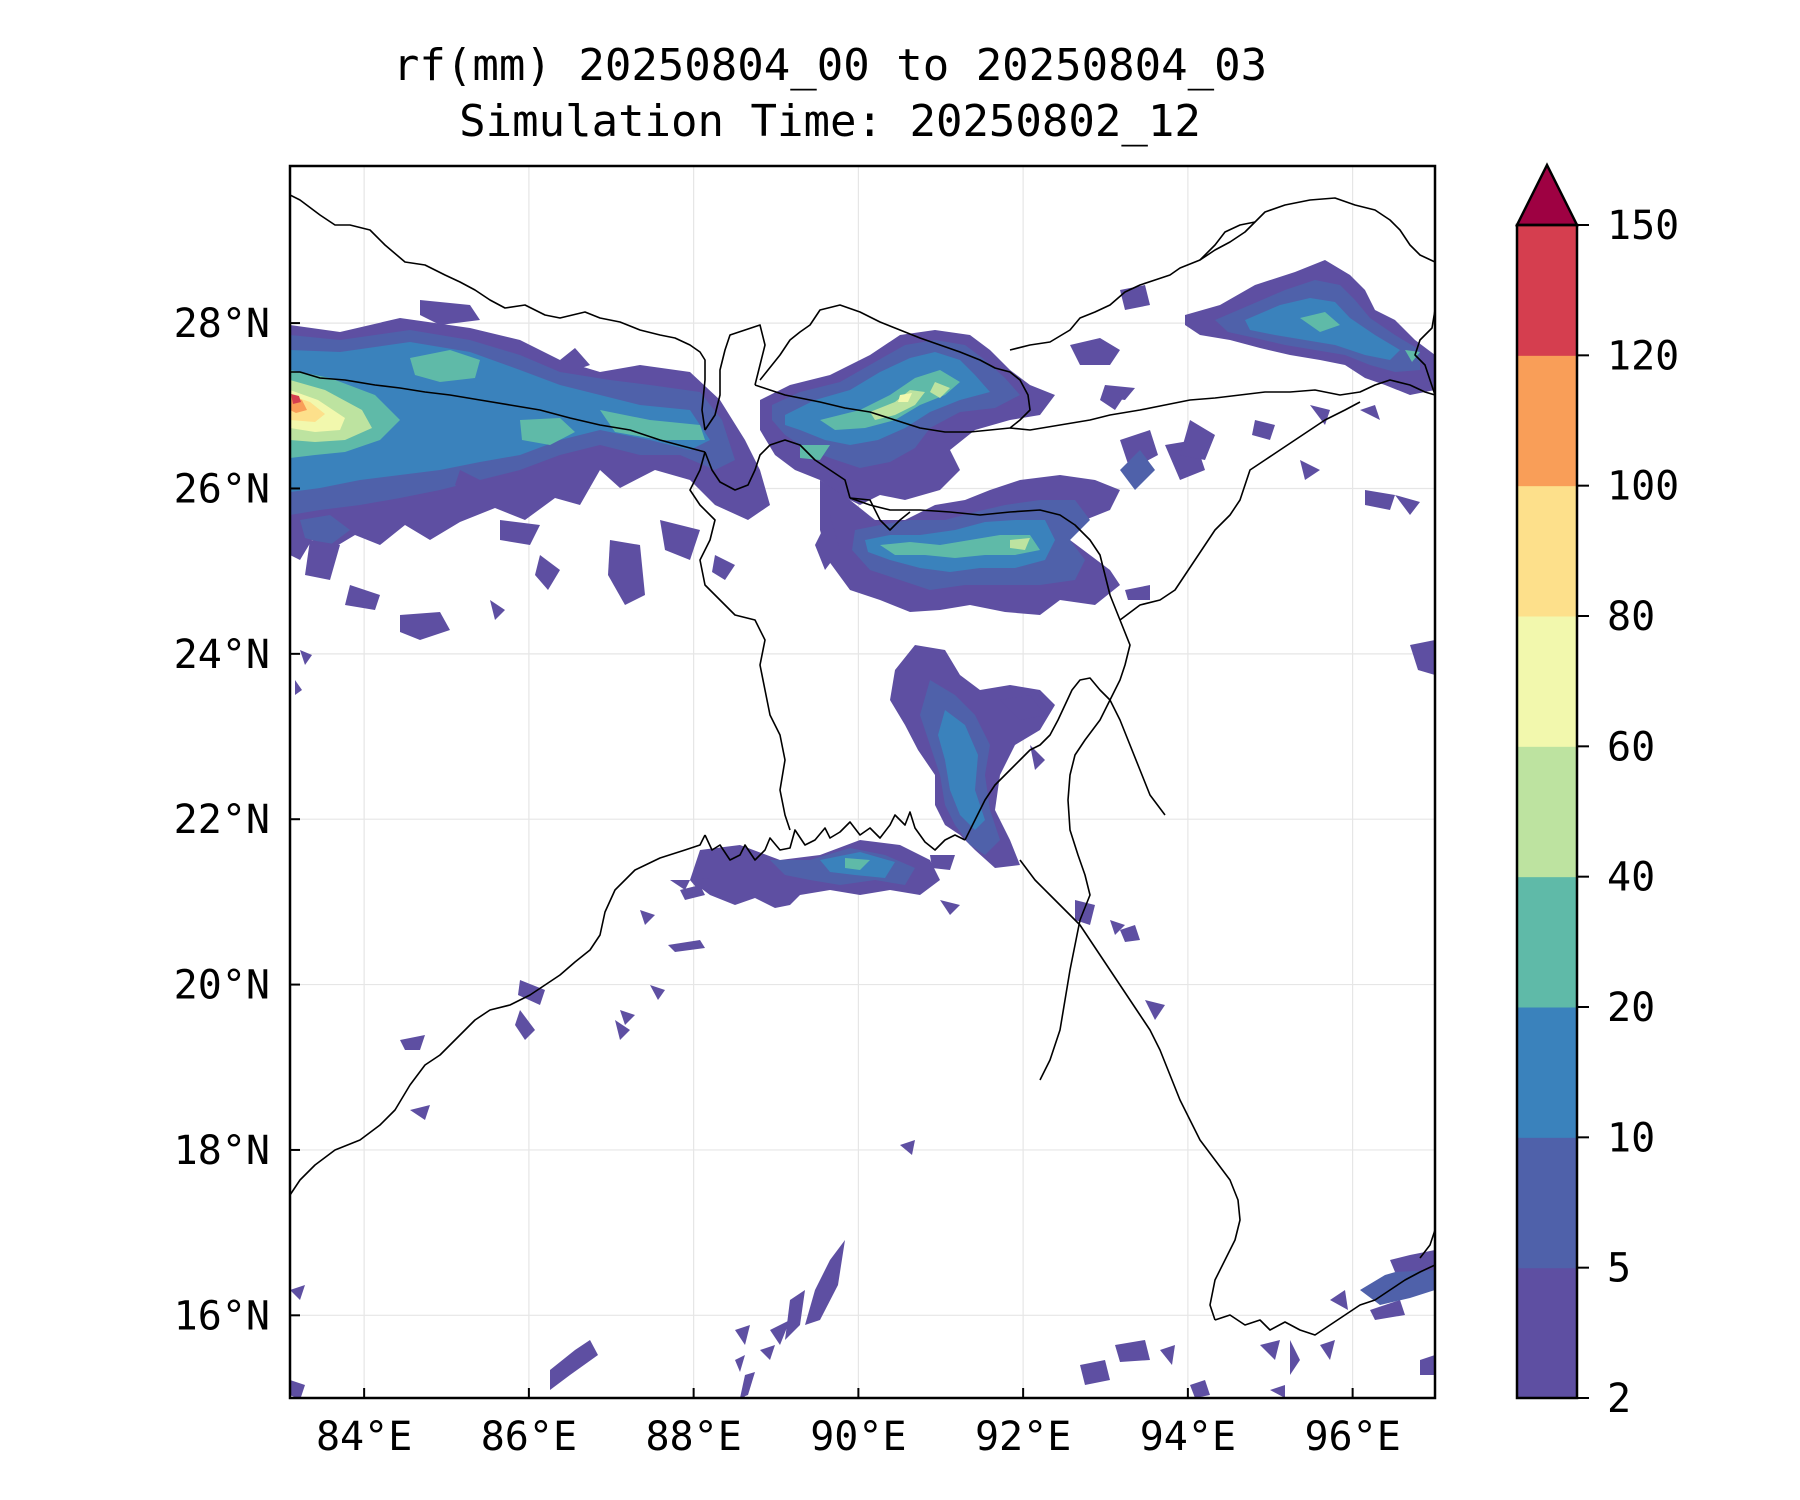 The width and height of the screenshot is (1800, 1500). What do you see at coordinates (1352, 1437) in the screenshot?
I see `lon-tick-label: 96°E` at bounding box center [1352, 1437].